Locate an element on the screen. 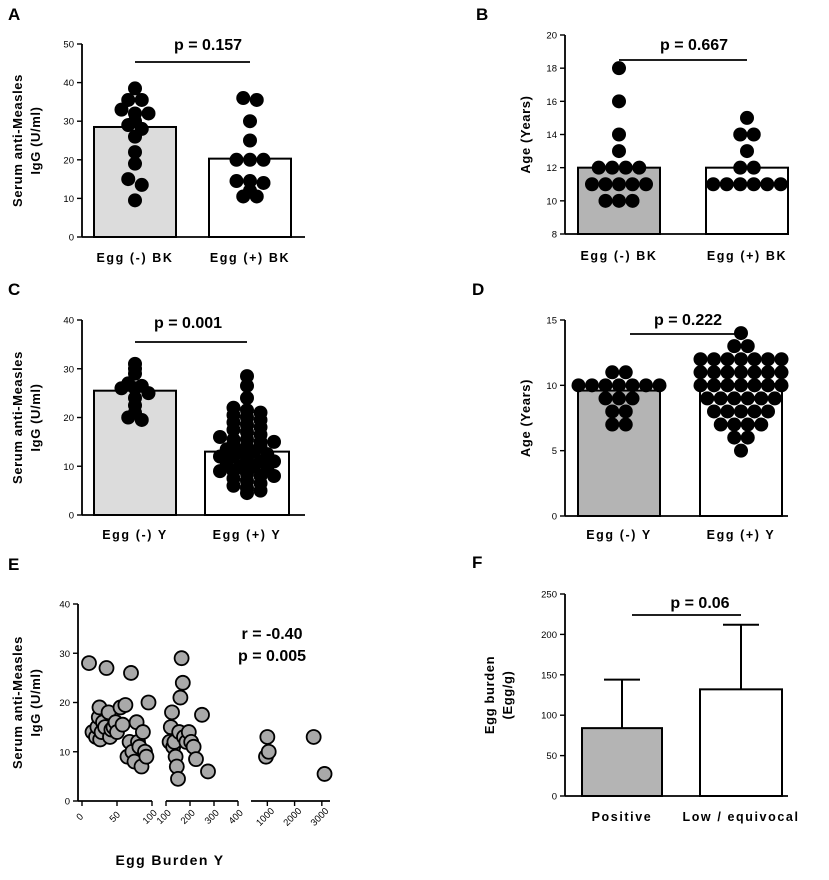  C-y-tick-label: 10 is located at coordinates (68, 467).